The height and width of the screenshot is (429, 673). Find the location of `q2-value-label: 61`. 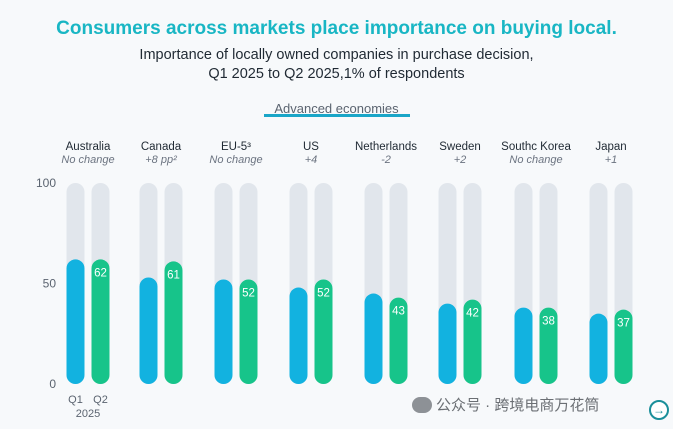

q2-value-label: 61 is located at coordinates (173, 275).